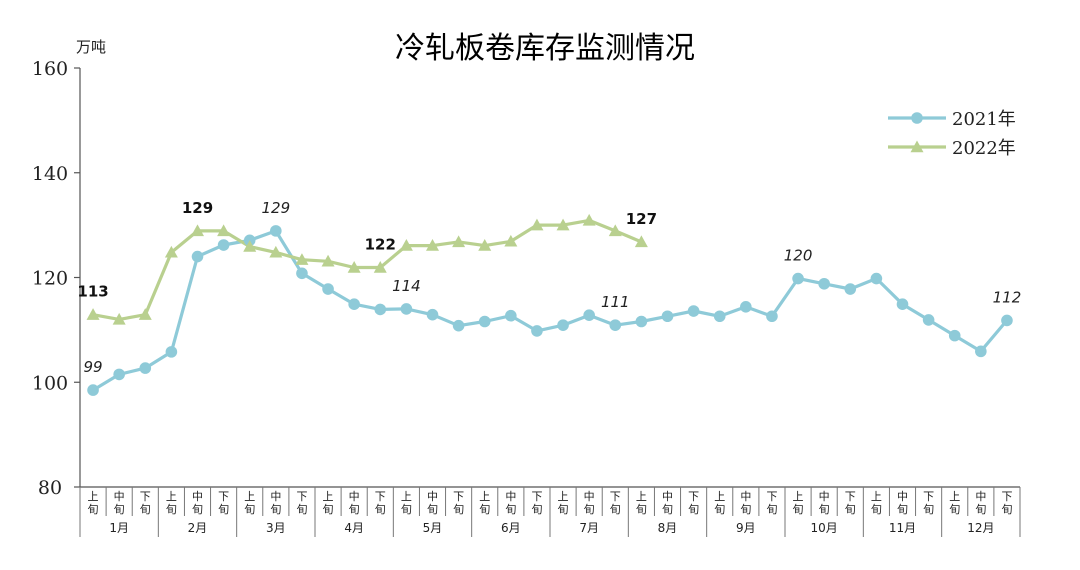 The height and width of the screenshot is (570, 1080). What do you see at coordinates (641, 219) in the screenshot?
I see `data-label: 127` at bounding box center [641, 219].